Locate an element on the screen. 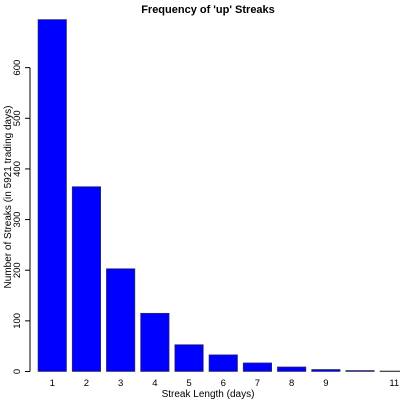  y-tick-label-200: 200 is located at coordinates (17, 270).